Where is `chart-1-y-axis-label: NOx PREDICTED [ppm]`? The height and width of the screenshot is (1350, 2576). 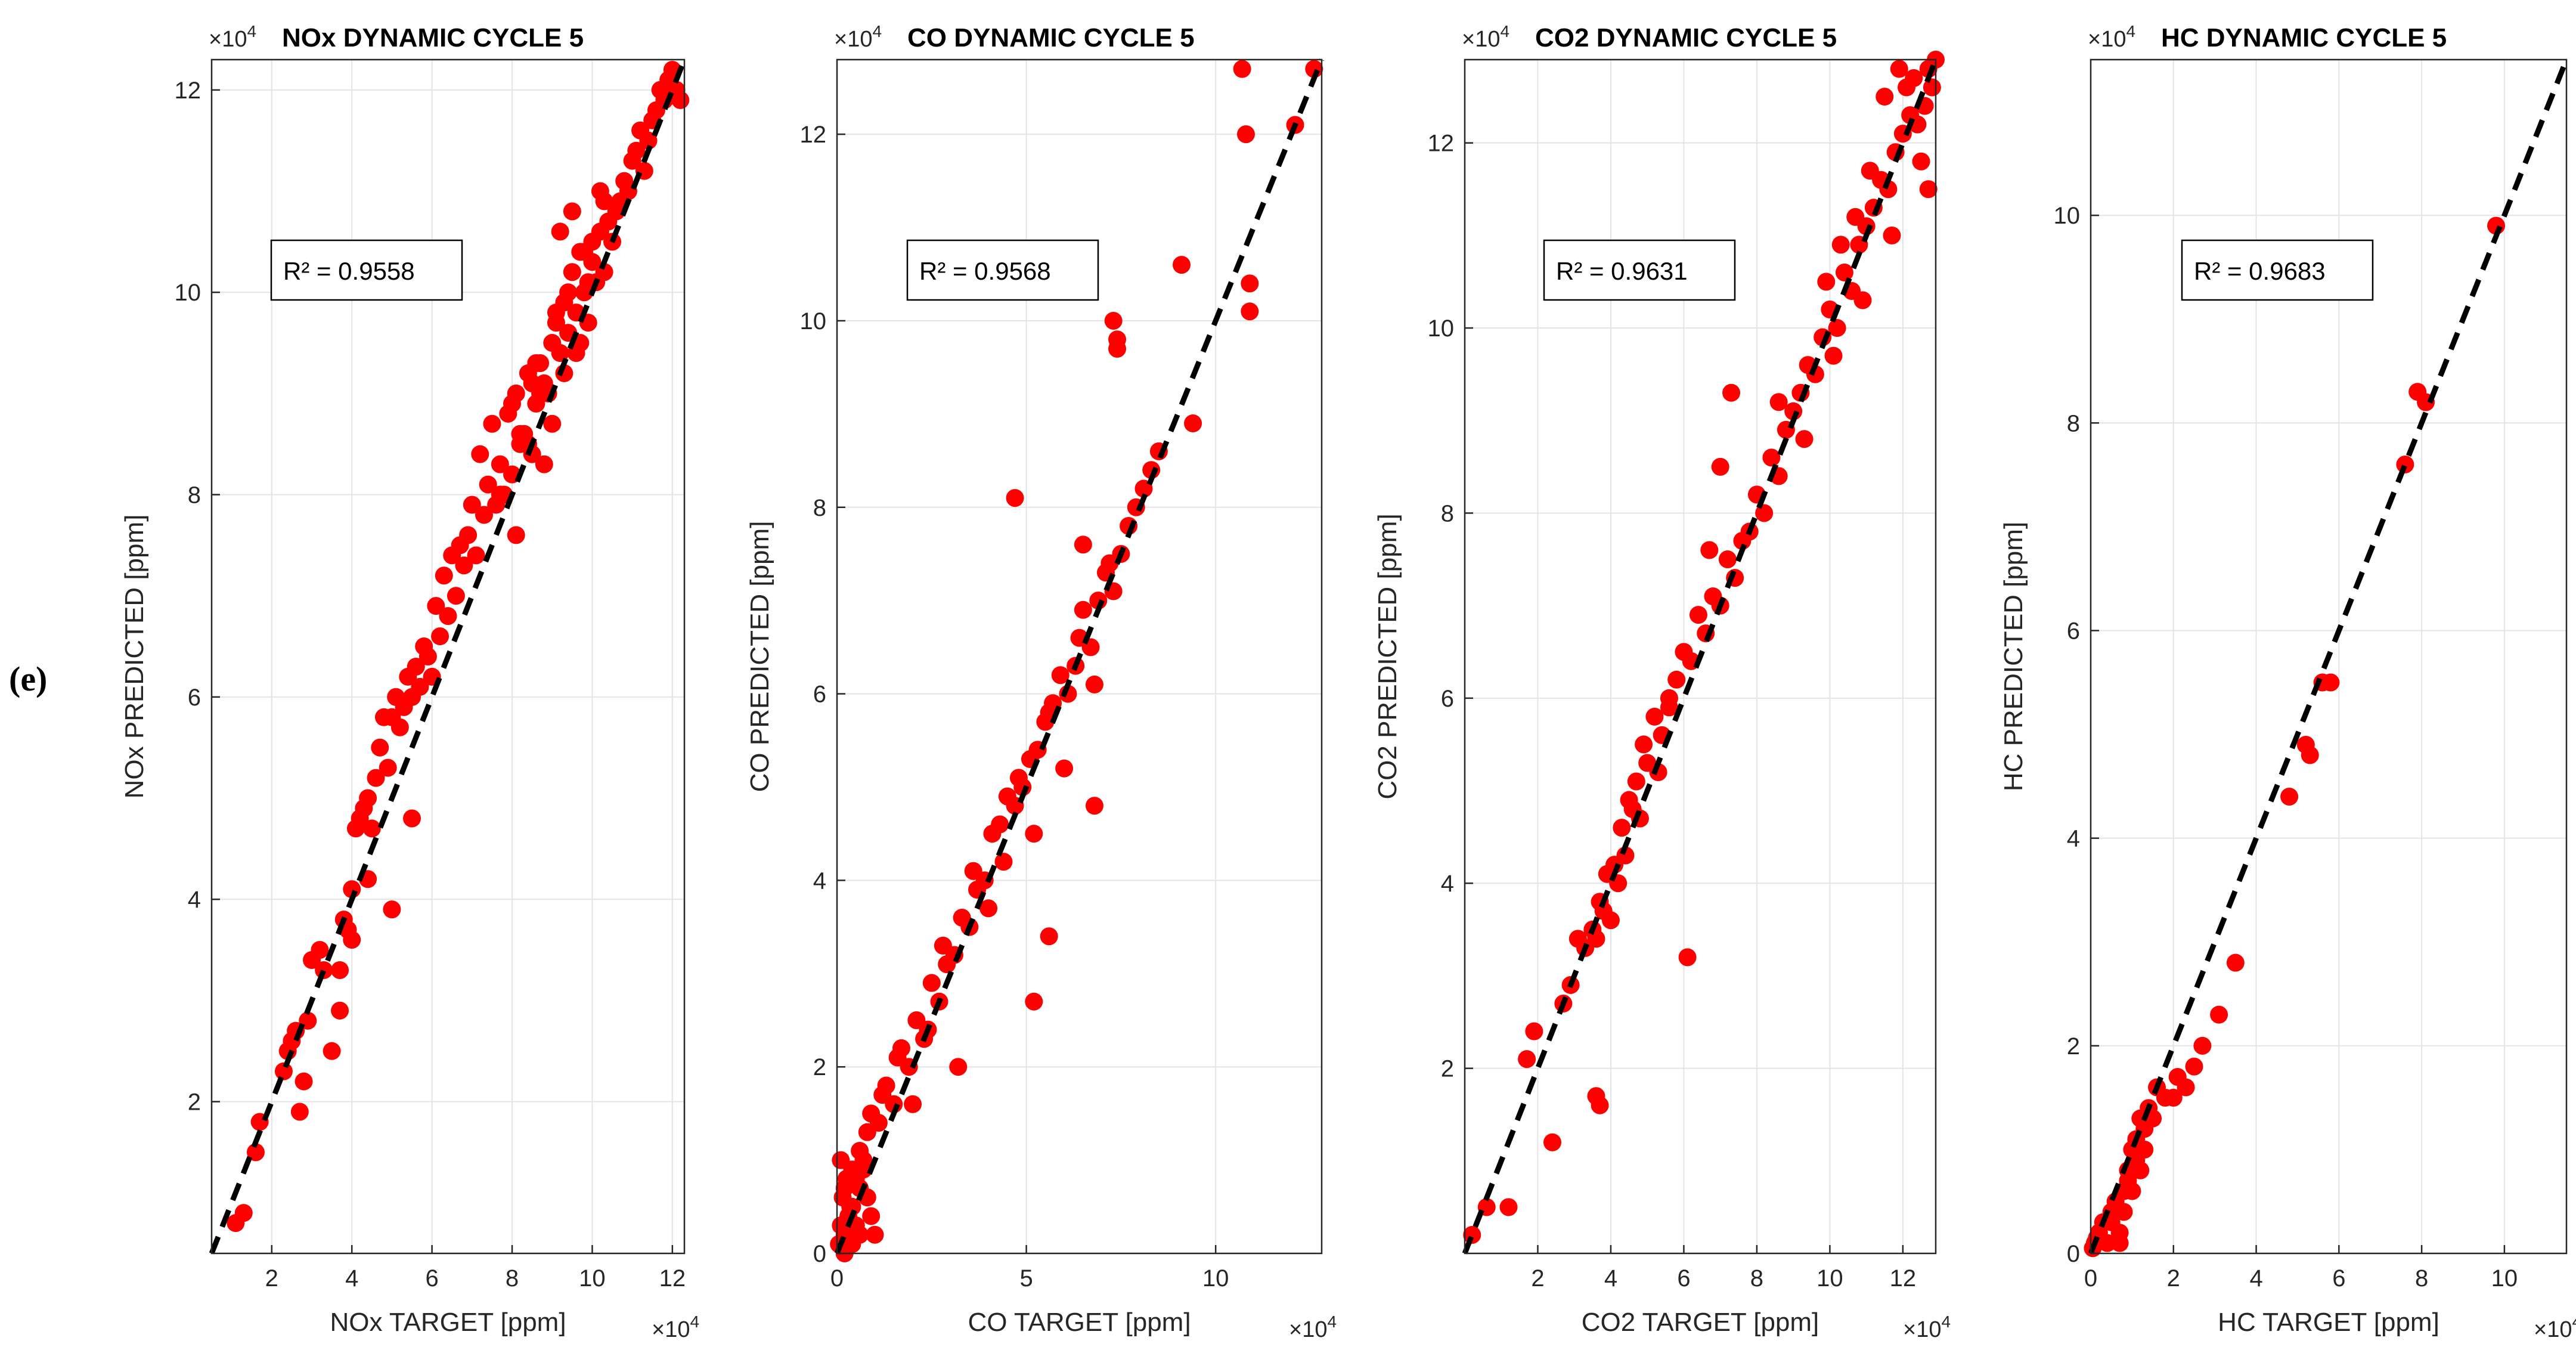
chart-1-y-axis-label: NOx PREDICTED [ppm] is located at coordinates (134, 657).